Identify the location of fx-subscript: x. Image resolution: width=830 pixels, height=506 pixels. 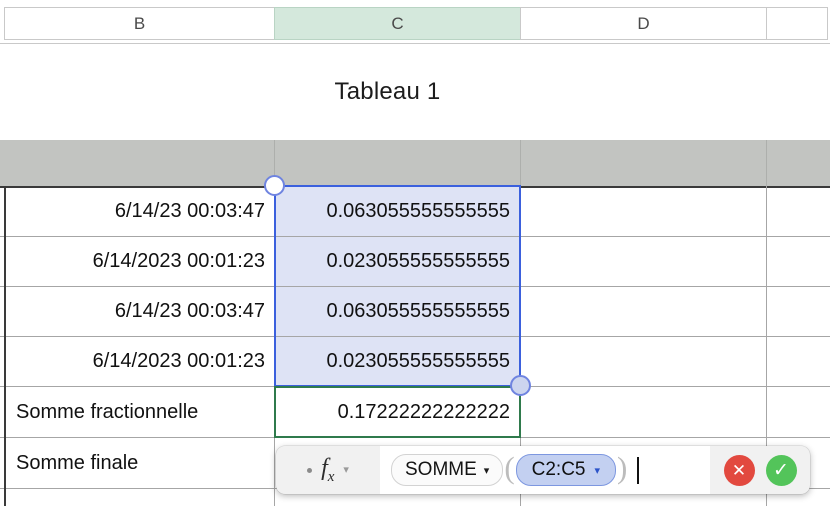
(331, 476).